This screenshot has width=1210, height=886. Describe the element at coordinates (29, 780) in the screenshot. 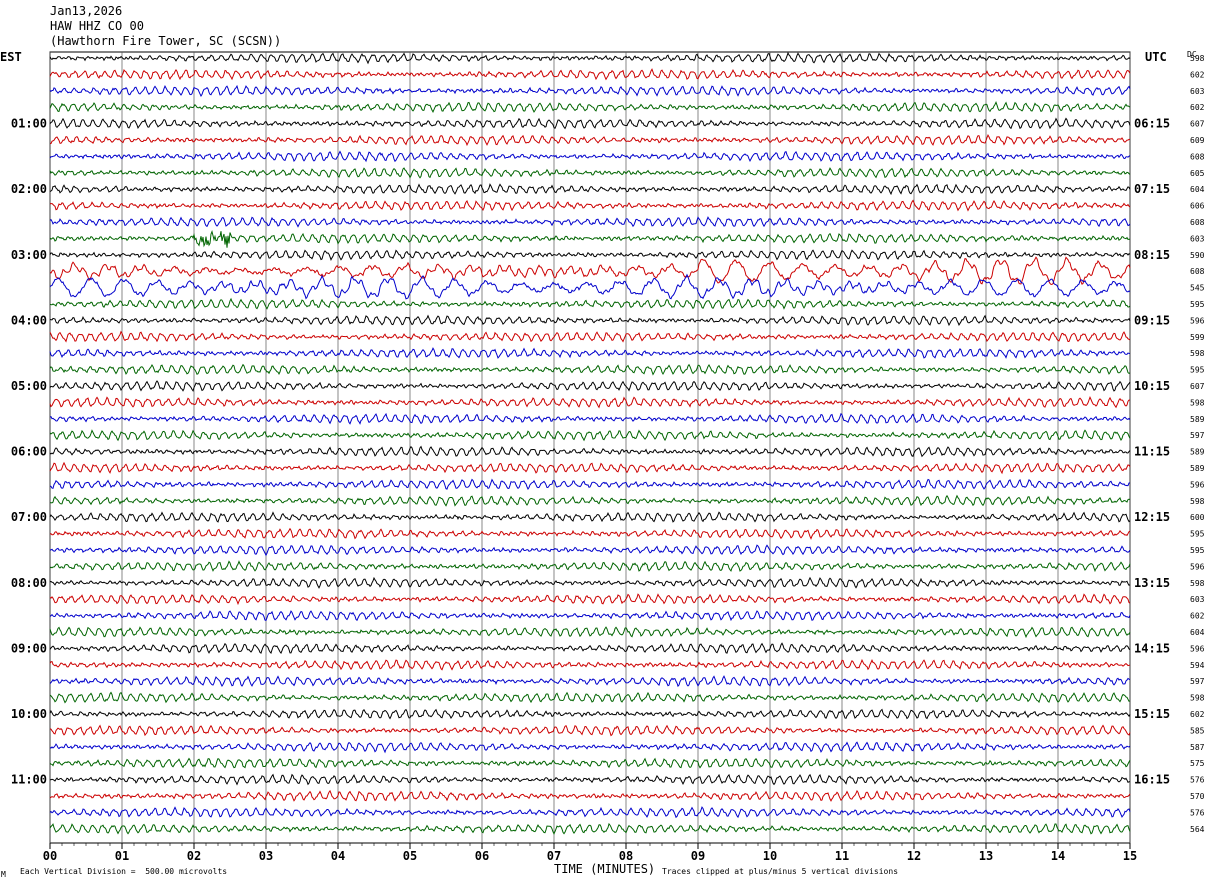

I see `left-hour-label: 11:00` at that location.